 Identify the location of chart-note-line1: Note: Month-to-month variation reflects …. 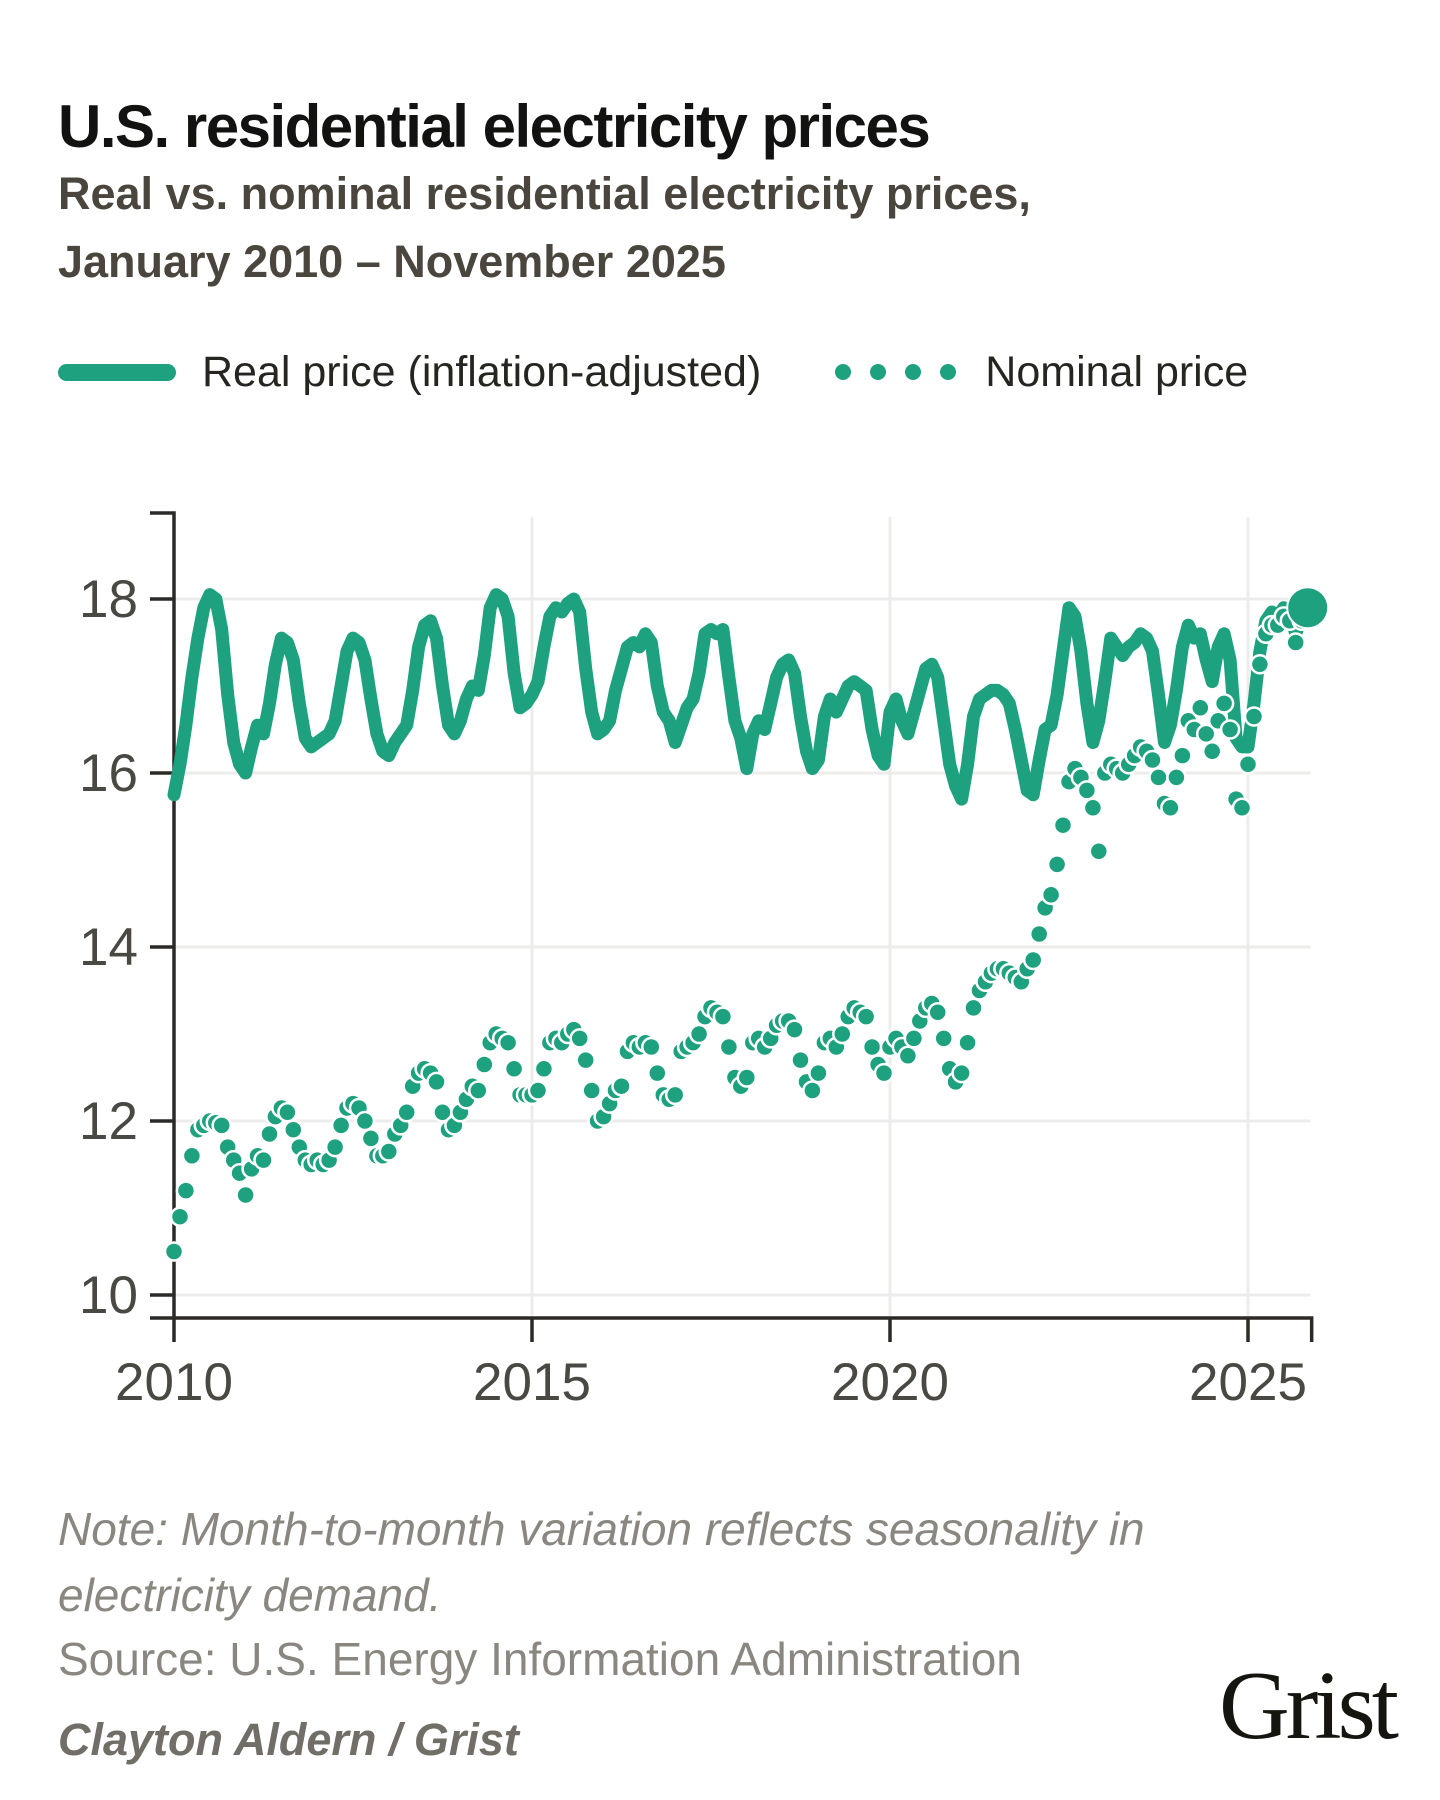
(601, 1529).